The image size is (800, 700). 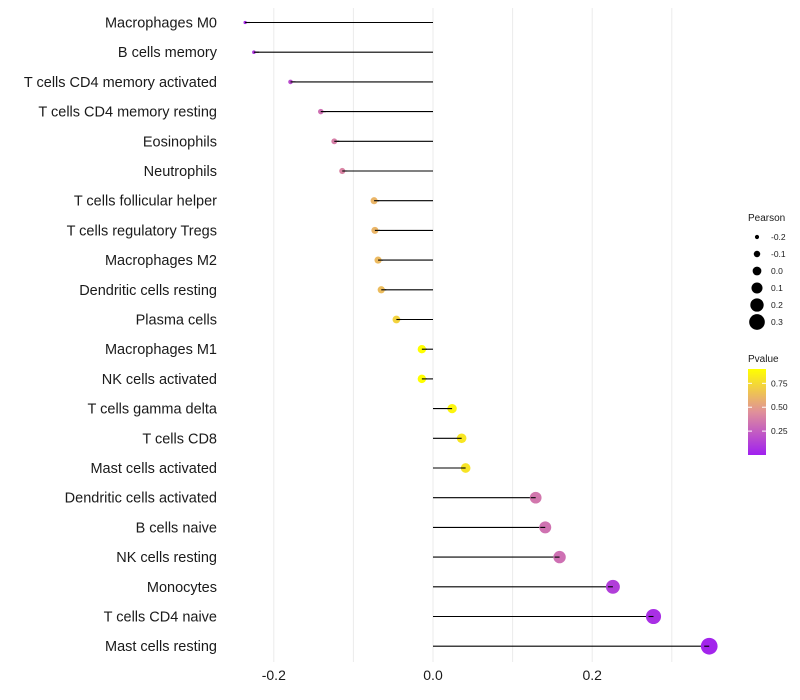 I want to click on category-label: Monocytes, so click(x=182, y=588).